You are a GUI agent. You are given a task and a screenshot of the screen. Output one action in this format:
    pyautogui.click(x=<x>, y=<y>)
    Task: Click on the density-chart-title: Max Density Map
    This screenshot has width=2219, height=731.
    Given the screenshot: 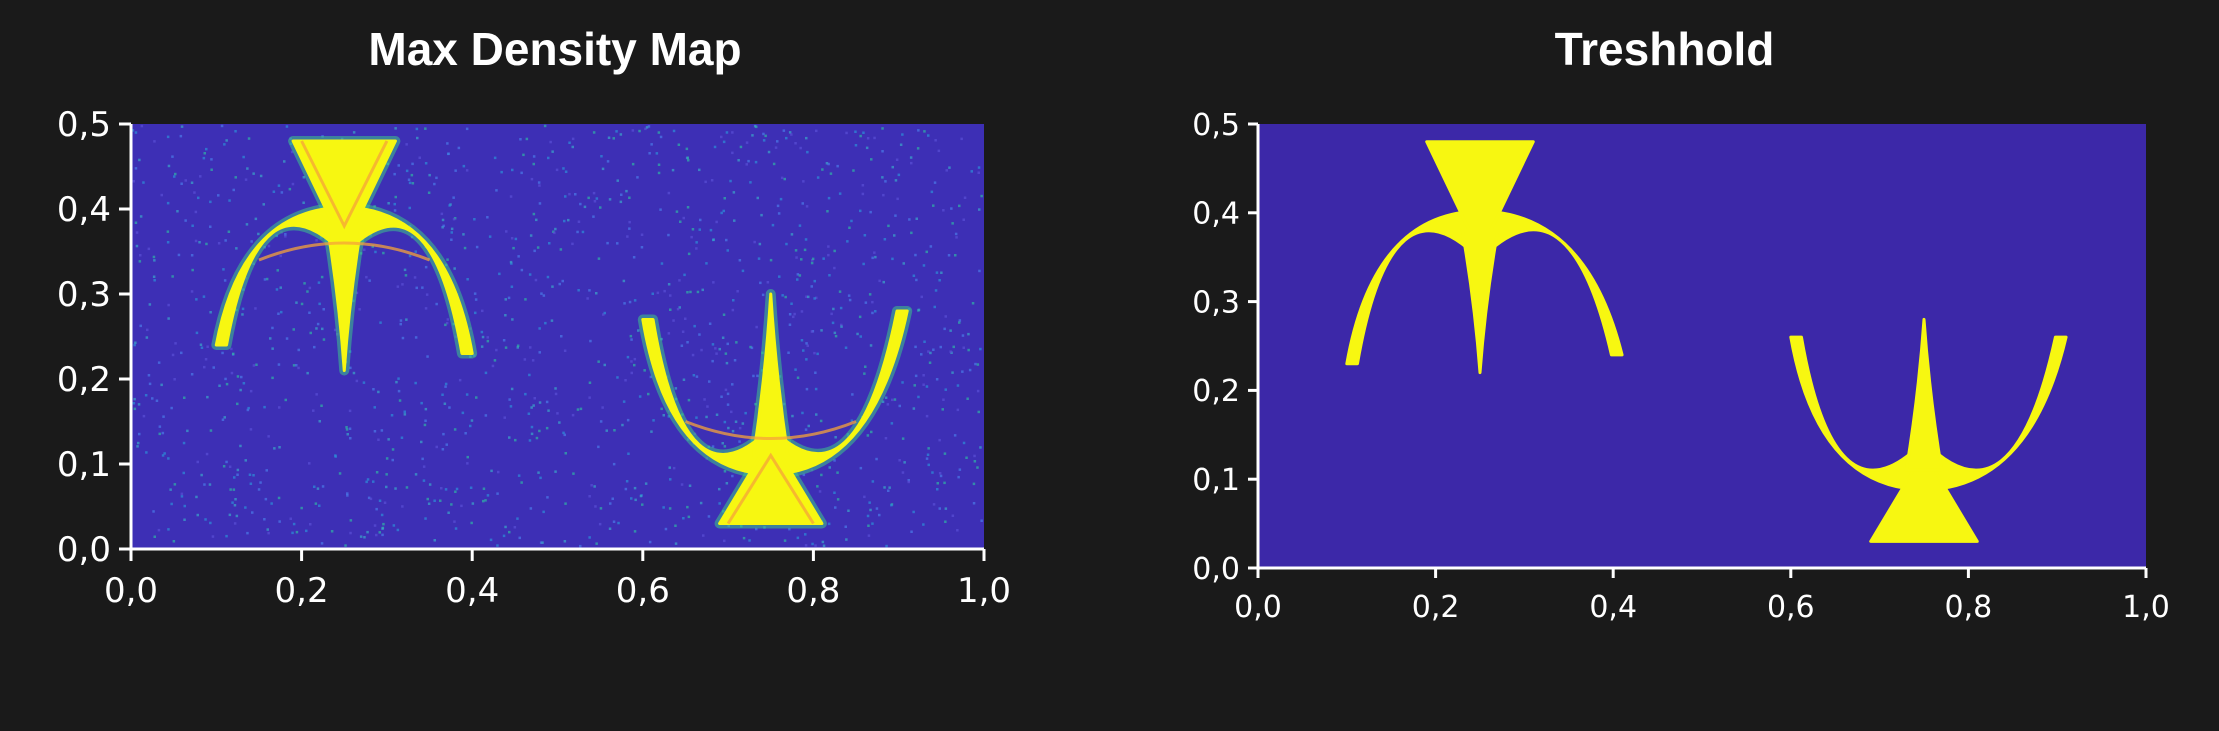 What is the action you would take?
    pyautogui.click(x=555, y=49)
    